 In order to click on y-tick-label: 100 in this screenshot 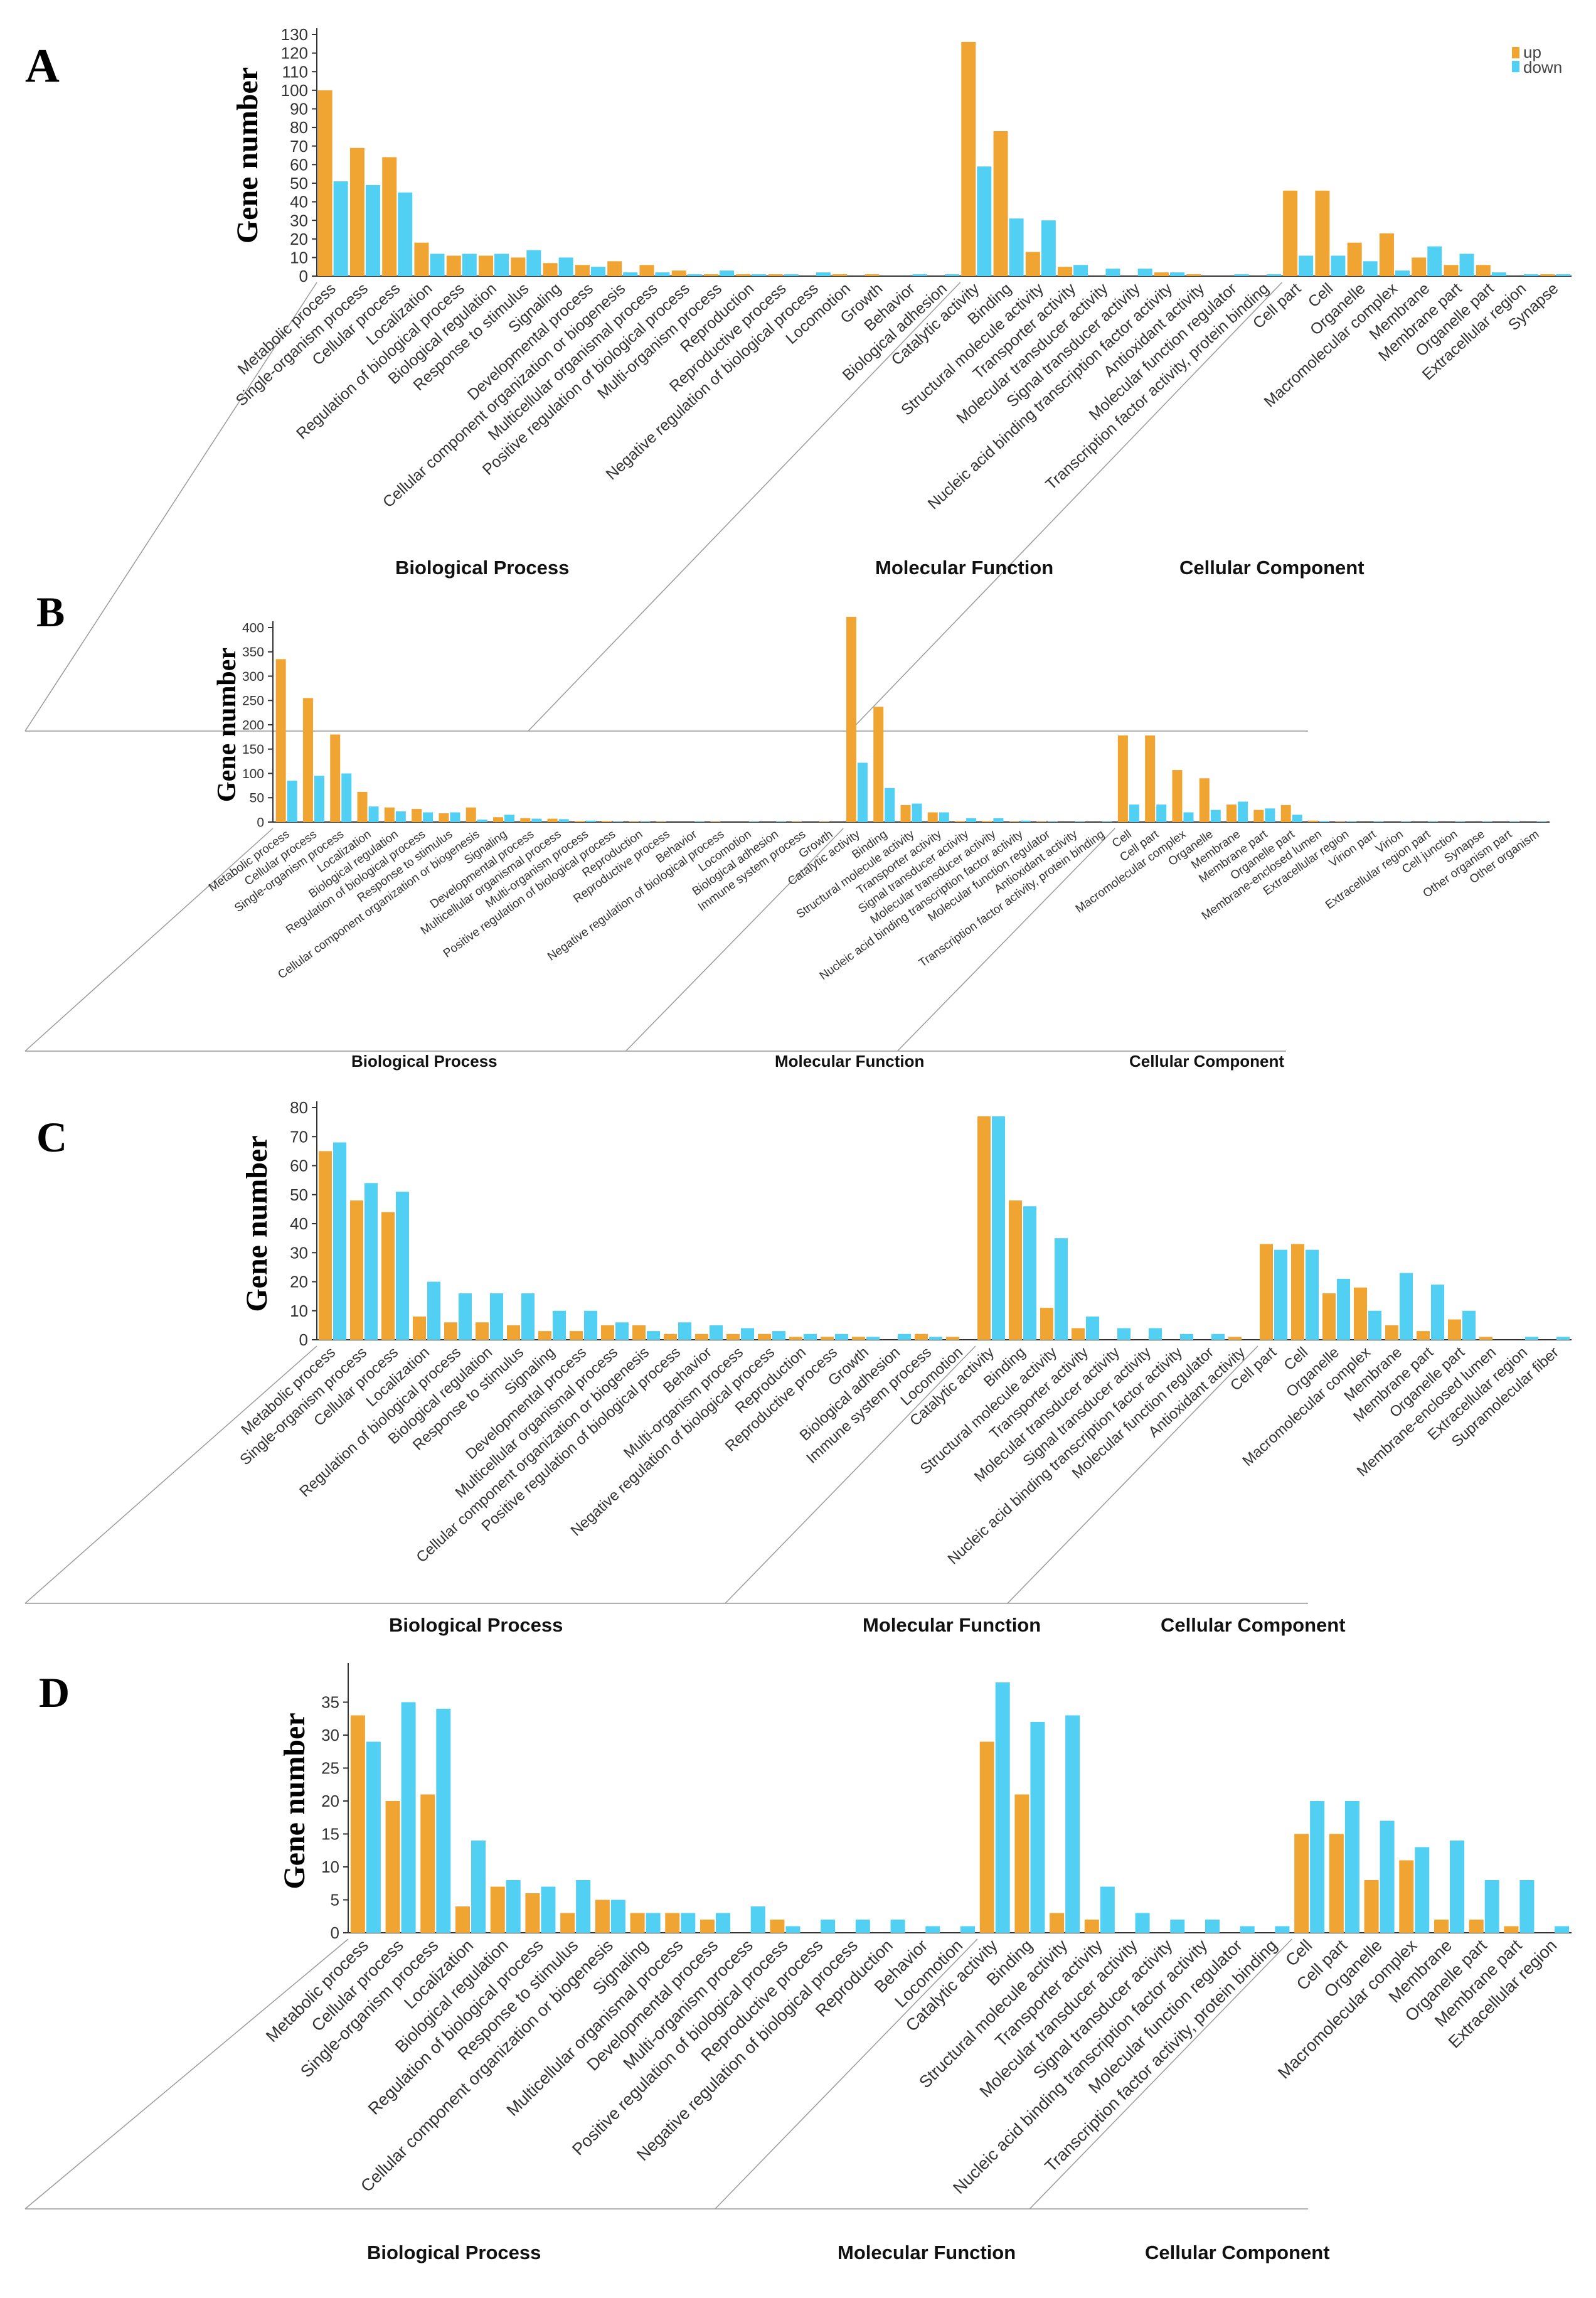, I will do `click(294, 90)`.